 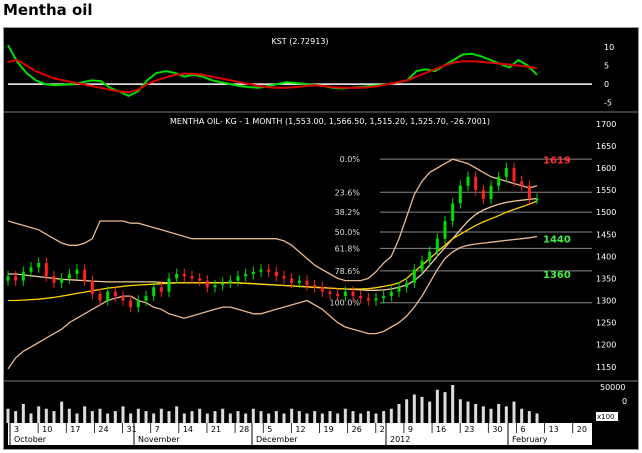 What do you see at coordinates (48, 10) in the screenshot?
I see `page-title: Mentha oil` at bounding box center [48, 10].